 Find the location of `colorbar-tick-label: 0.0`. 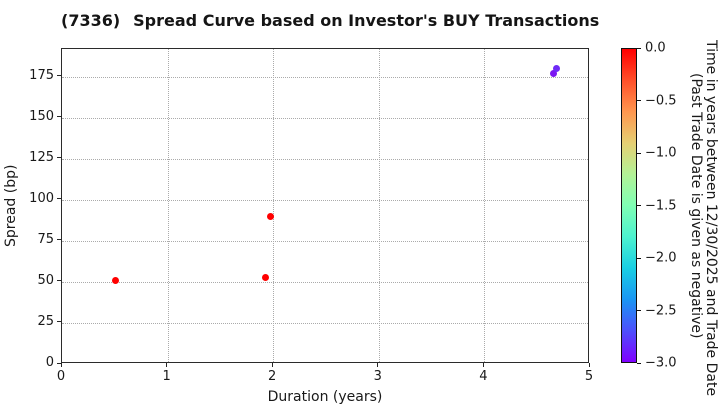

colorbar-tick-label: 0.0 is located at coordinates (655, 48).